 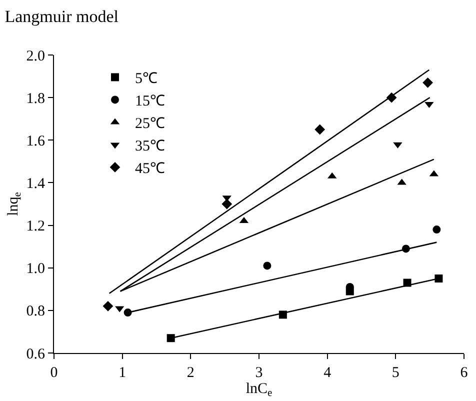 I want to click on y-tick-label: 1.4, so click(x=36, y=184).